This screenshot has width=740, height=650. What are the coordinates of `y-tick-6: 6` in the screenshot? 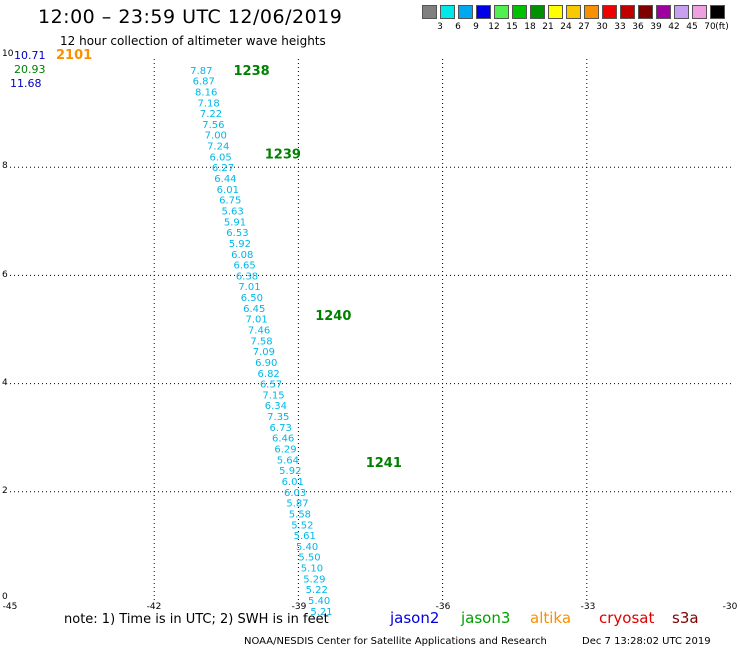 It's located at (5, 275).